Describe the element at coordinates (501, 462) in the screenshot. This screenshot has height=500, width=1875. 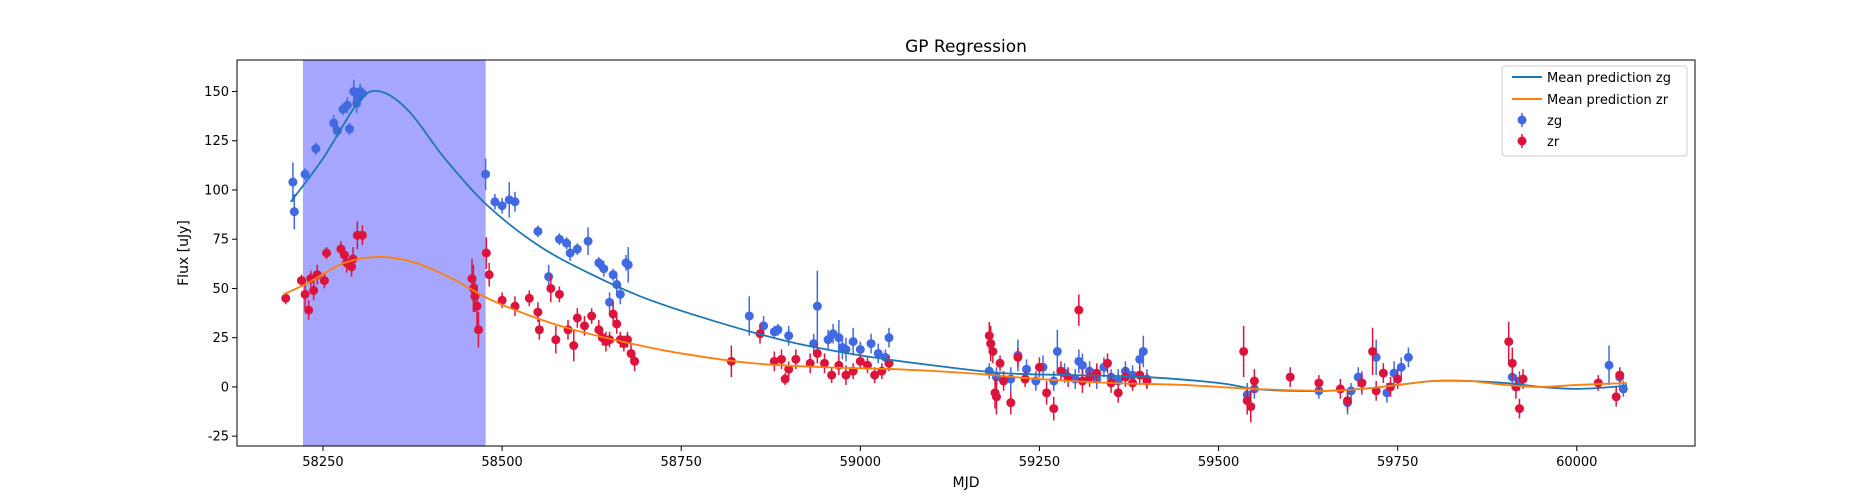
I see `x-tick-label: 58500` at that location.